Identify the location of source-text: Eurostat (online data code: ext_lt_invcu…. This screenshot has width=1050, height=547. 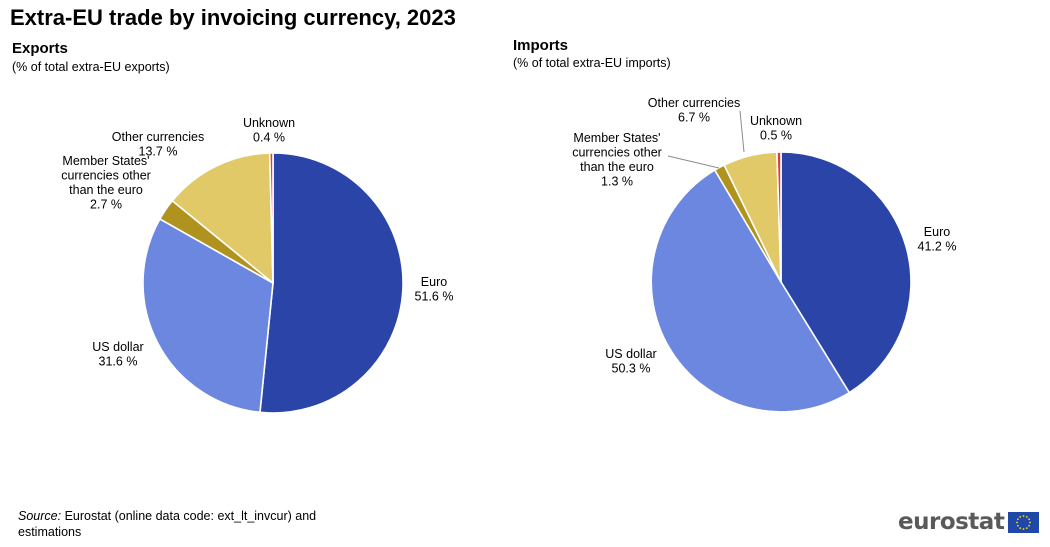
(167, 524).